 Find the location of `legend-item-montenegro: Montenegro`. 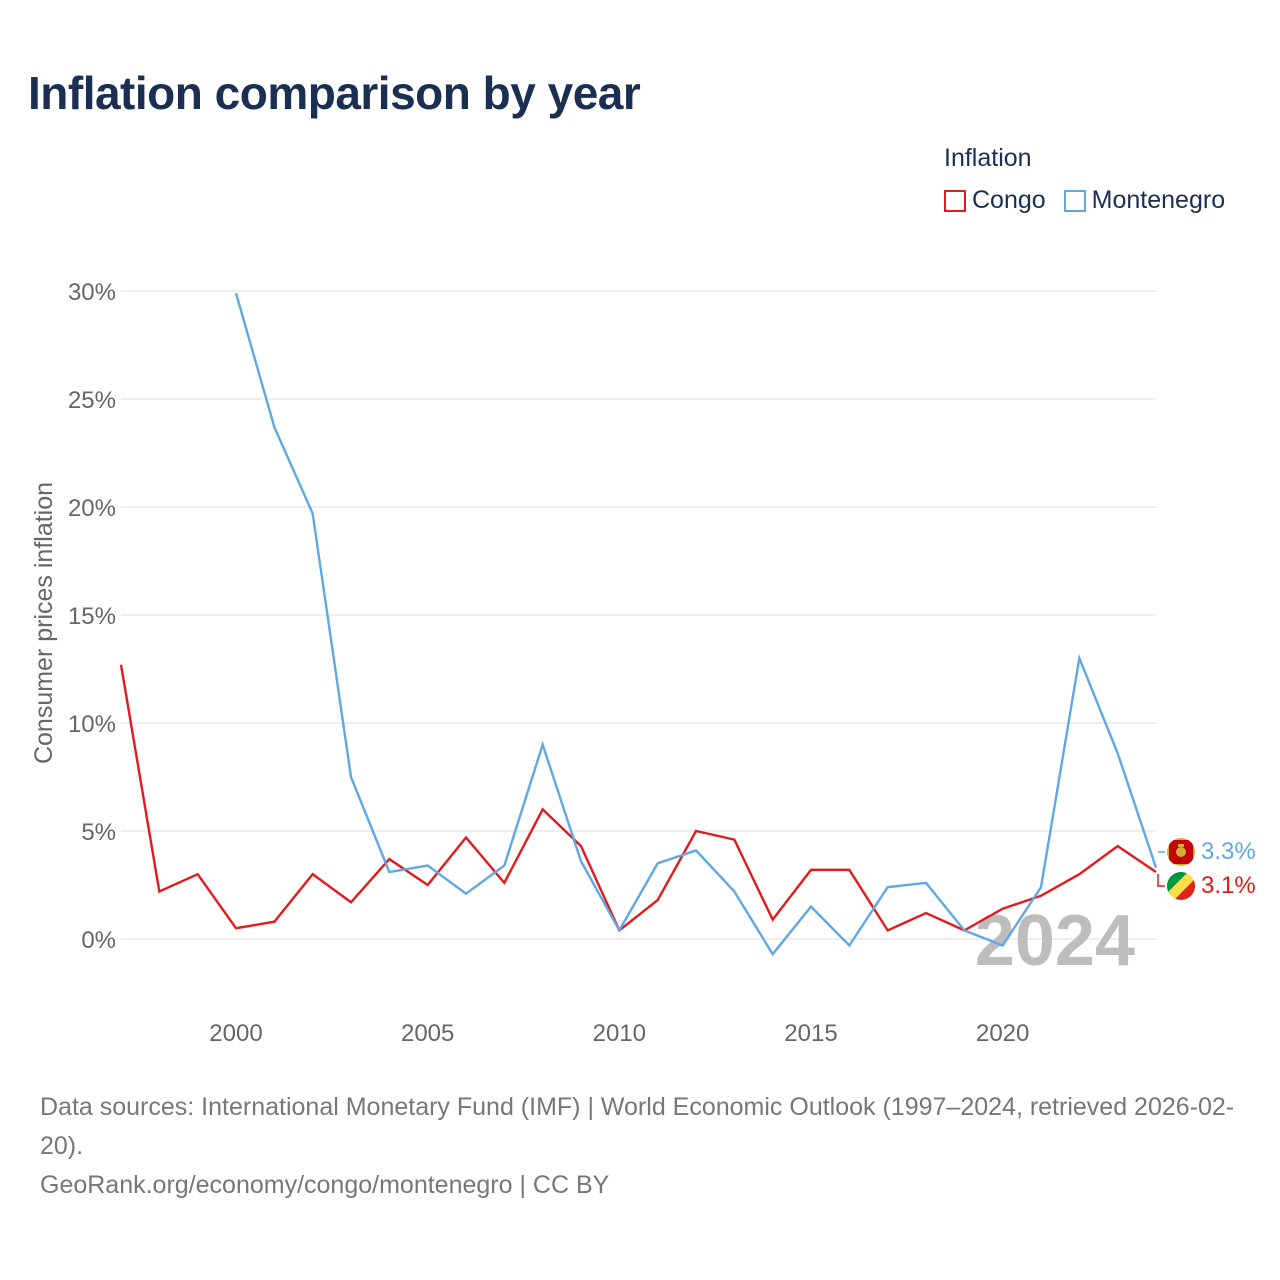

legend-item-montenegro: Montenegro is located at coordinates (1144, 200).